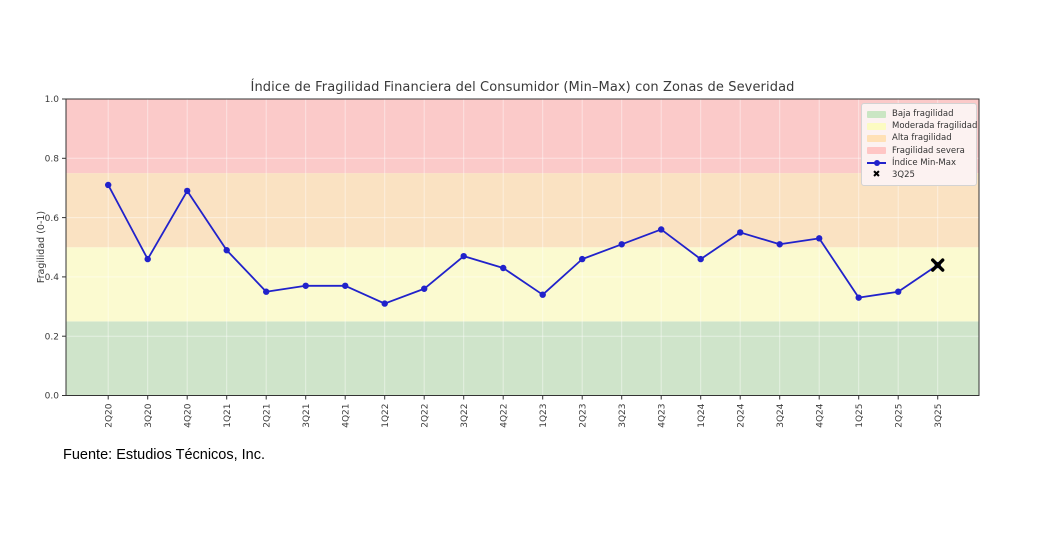 The width and height of the screenshot is (1044, 551). What do you see at coordinates (268, 416) in the screenshot?
I see `x-tick-label: 2Q21` at bounding box center [268, 416].